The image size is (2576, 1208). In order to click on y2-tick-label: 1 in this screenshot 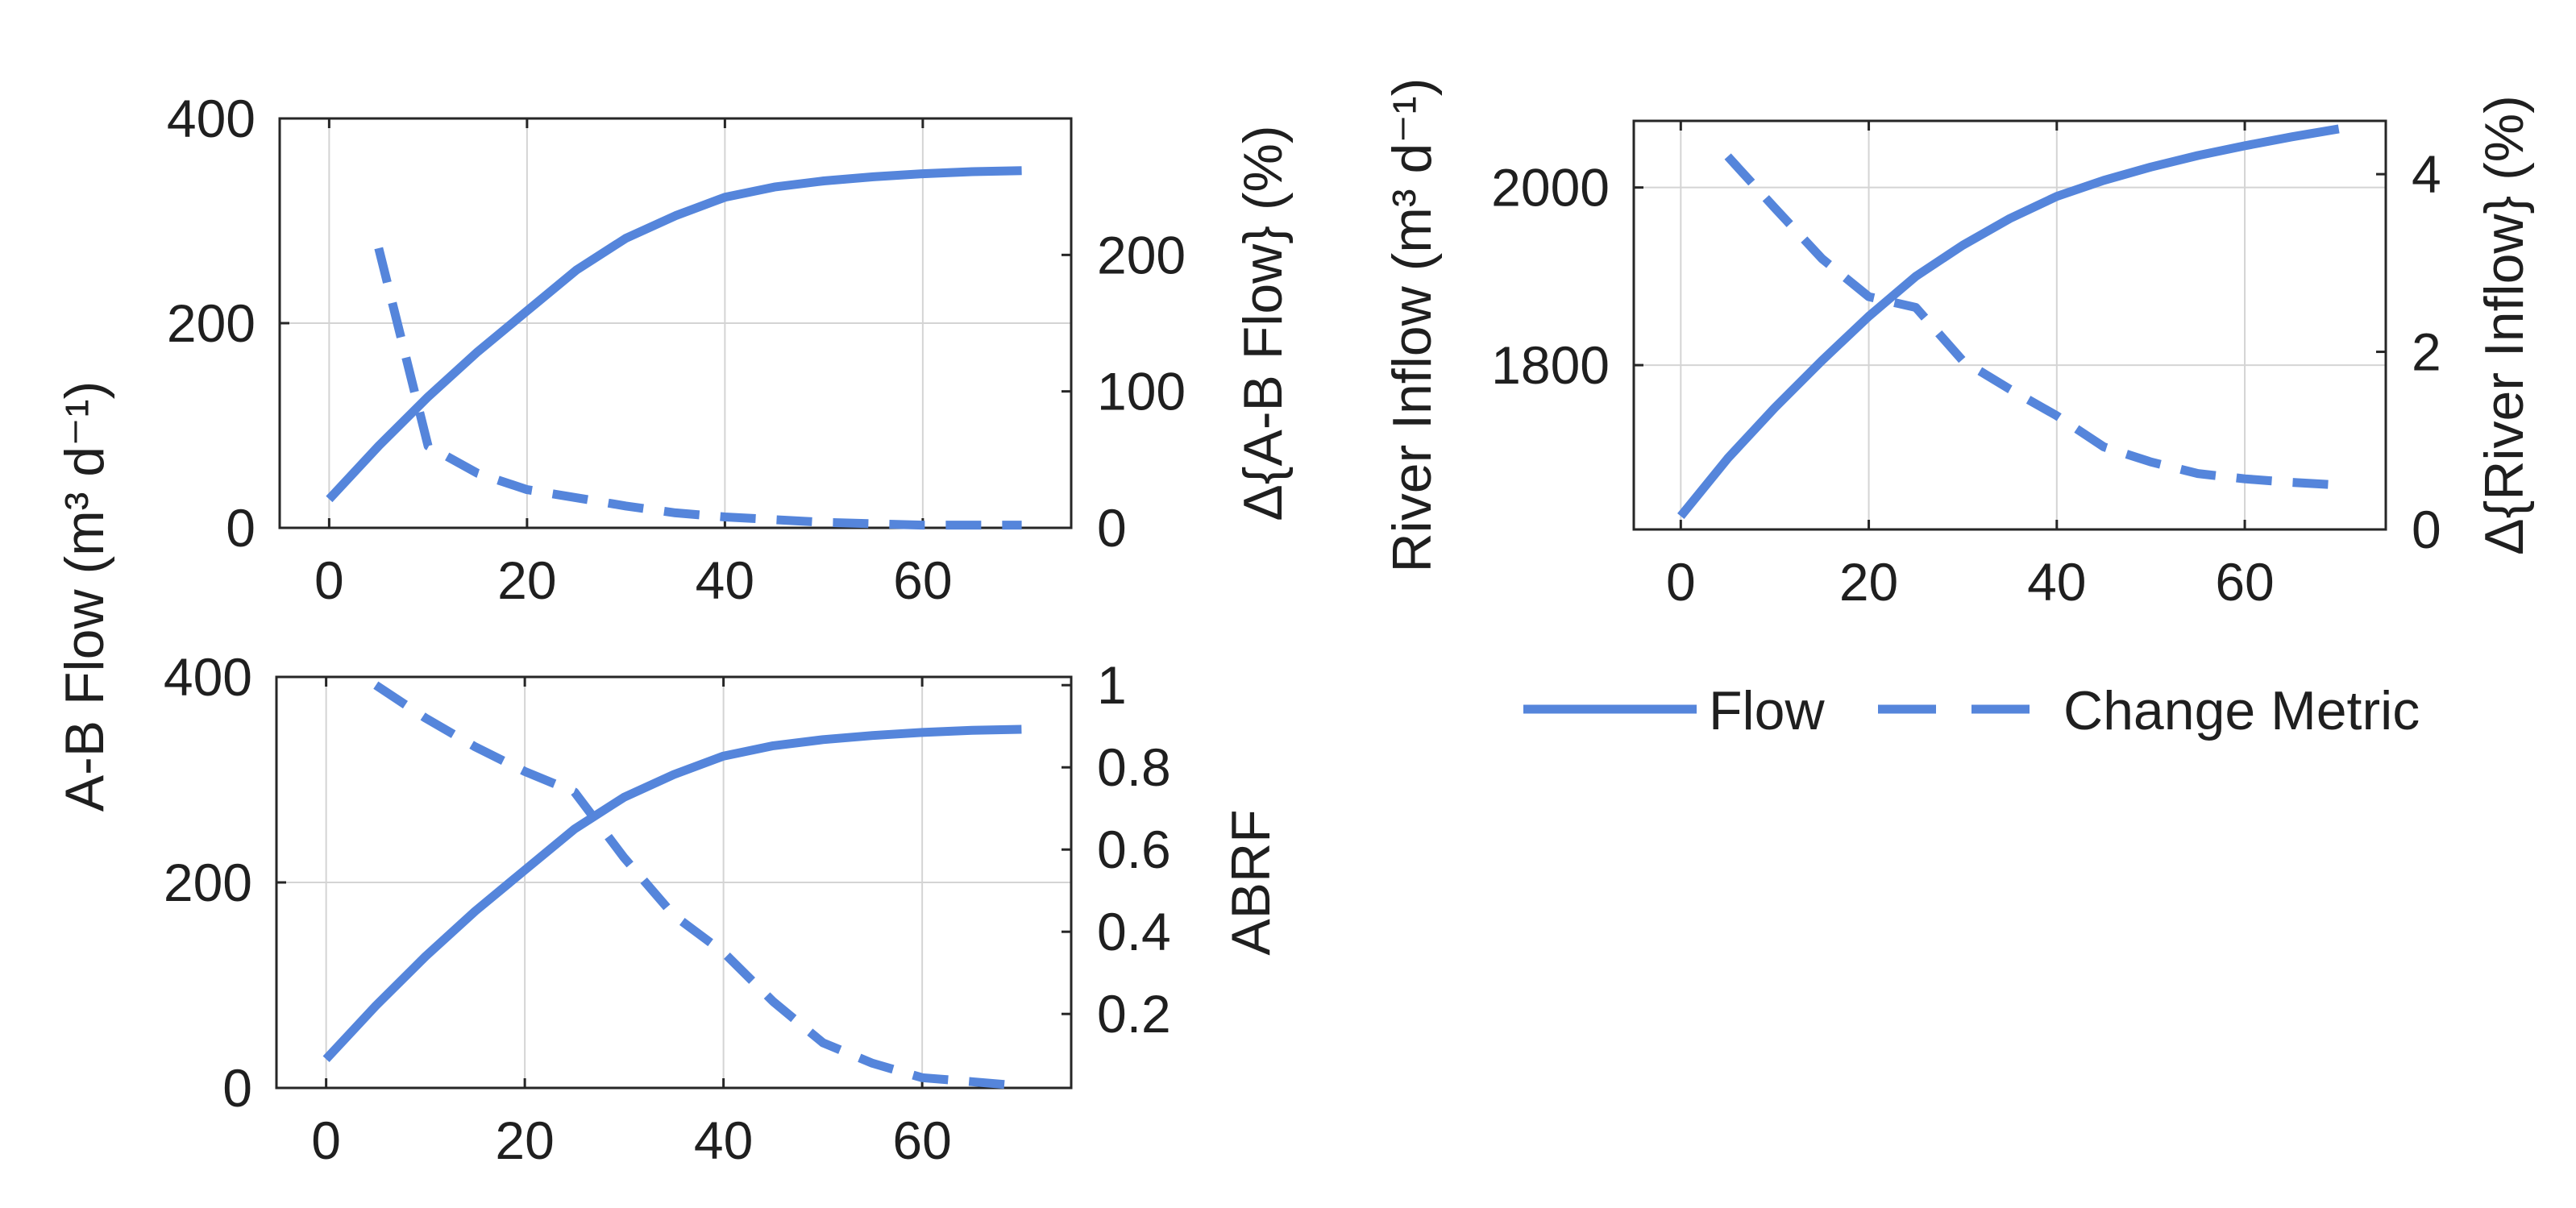, I will do `click(1112, 685)`.